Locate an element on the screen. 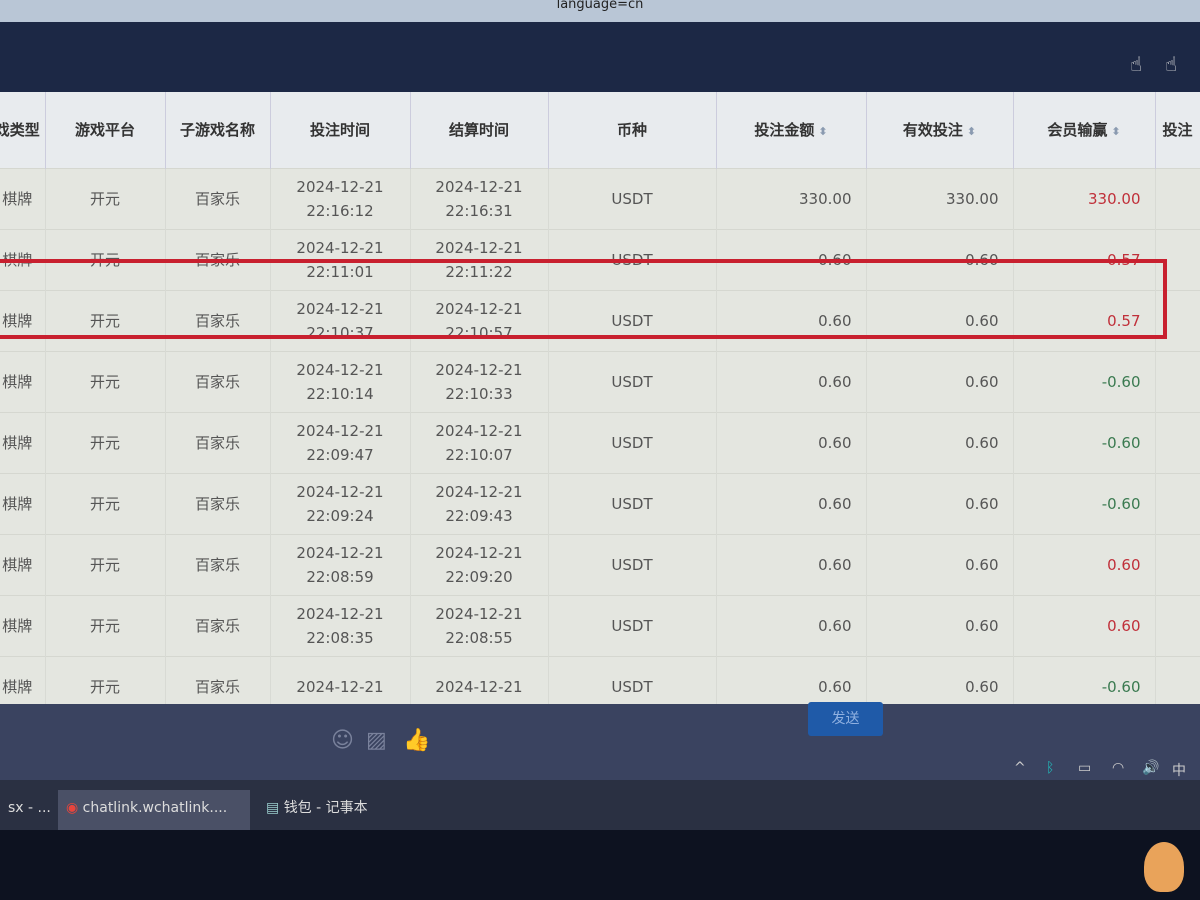  taskbar-item-notepad: ▤ 钱包 - 记事本 is located at coordinates (347, 810).